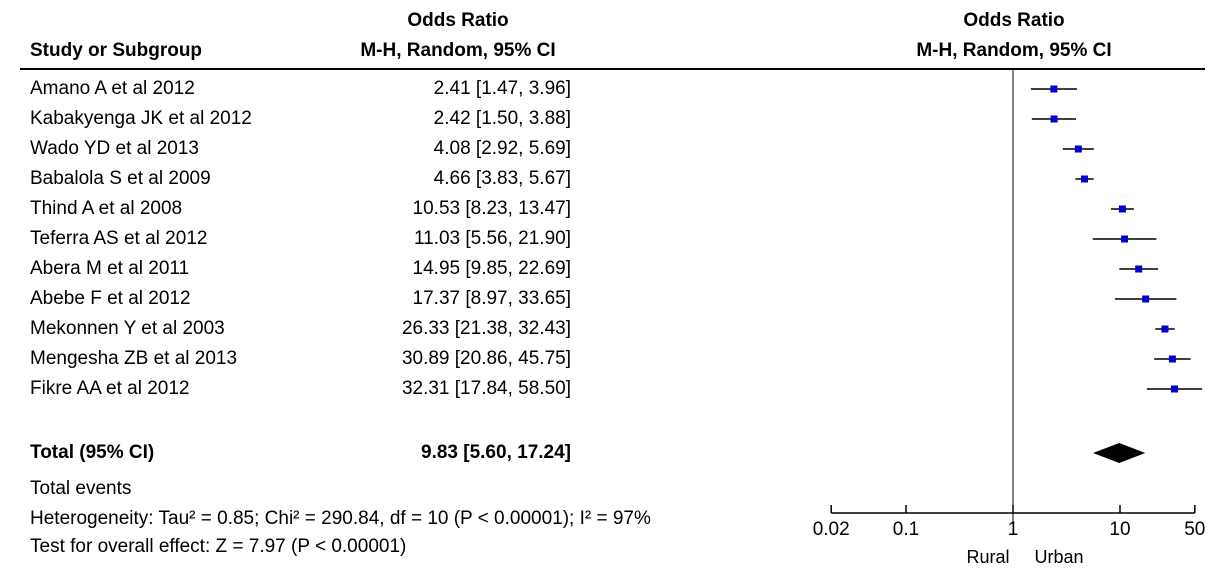  Describe the element at coordinates (110, 268) in the screenshot. I see `study-name: Abera M et al 2011` at that location.